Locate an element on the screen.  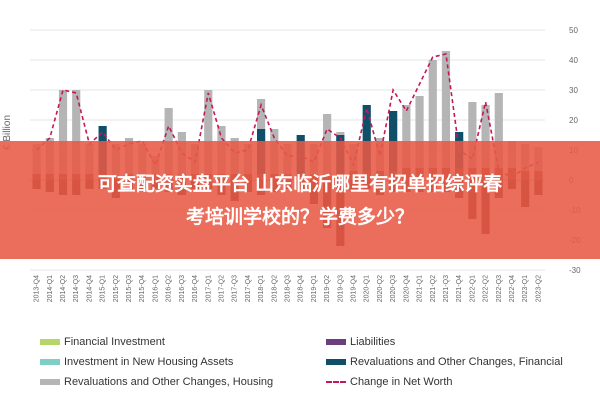
x-tick-label: 2023-Q1 is located at coordinates (525, 288).